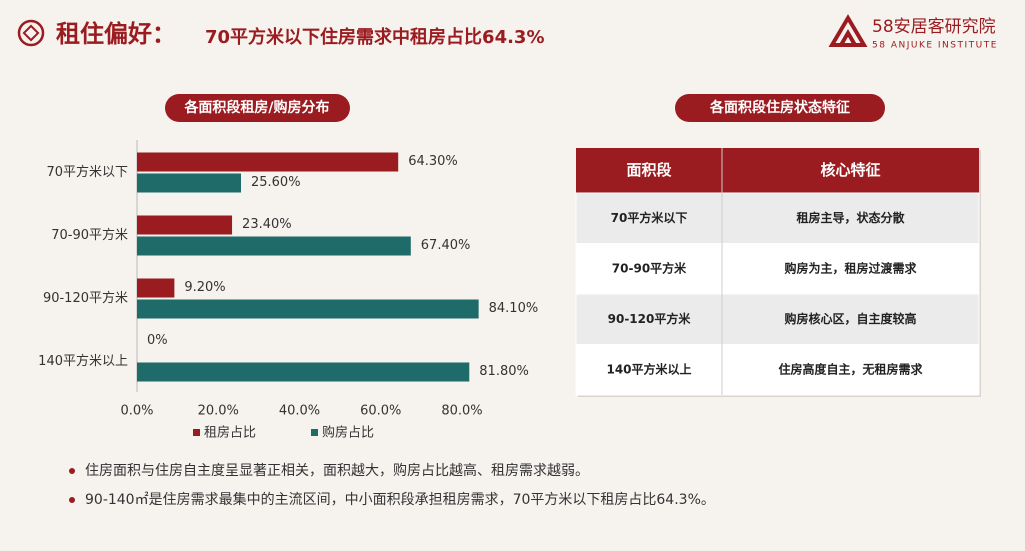  I want to click on value-label: 81.80%, so click(504, 371).